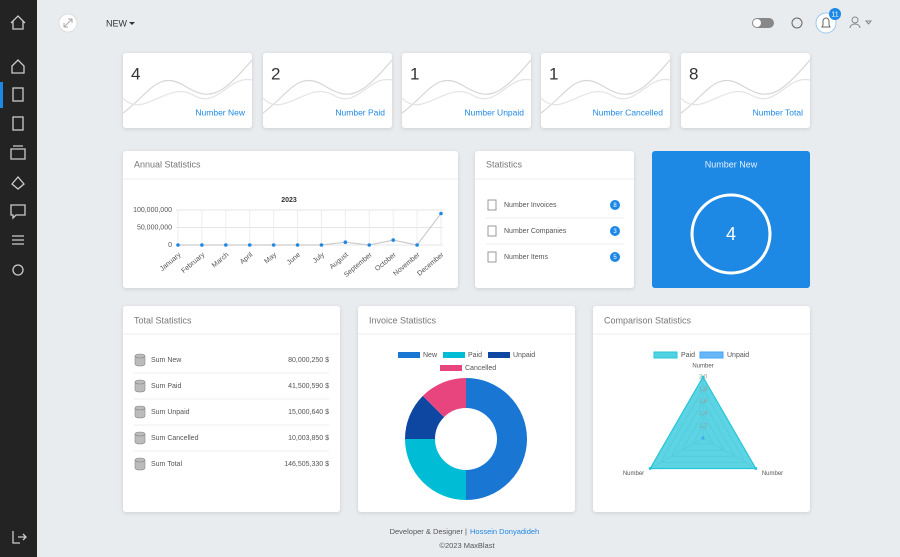  Describe the element at coordinates (170, 412) in the screenshot. I see `row-label: Sum Unpaid` at that location.